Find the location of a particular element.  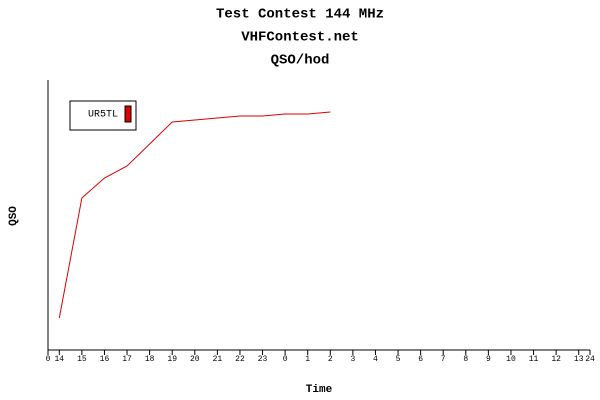

x-tick-label: 6 is located at coordinates (420, 359).